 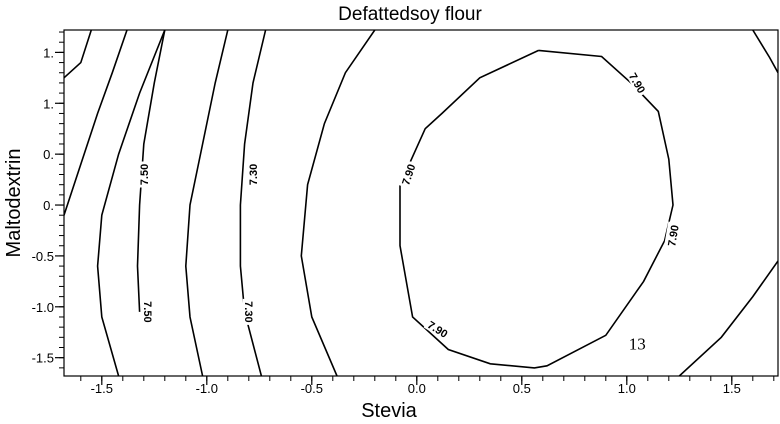 What do you see at coordinates (43, 307) in the screenshot?
I see `y-tick-label: -1.0` at bounding box center [43, 307].